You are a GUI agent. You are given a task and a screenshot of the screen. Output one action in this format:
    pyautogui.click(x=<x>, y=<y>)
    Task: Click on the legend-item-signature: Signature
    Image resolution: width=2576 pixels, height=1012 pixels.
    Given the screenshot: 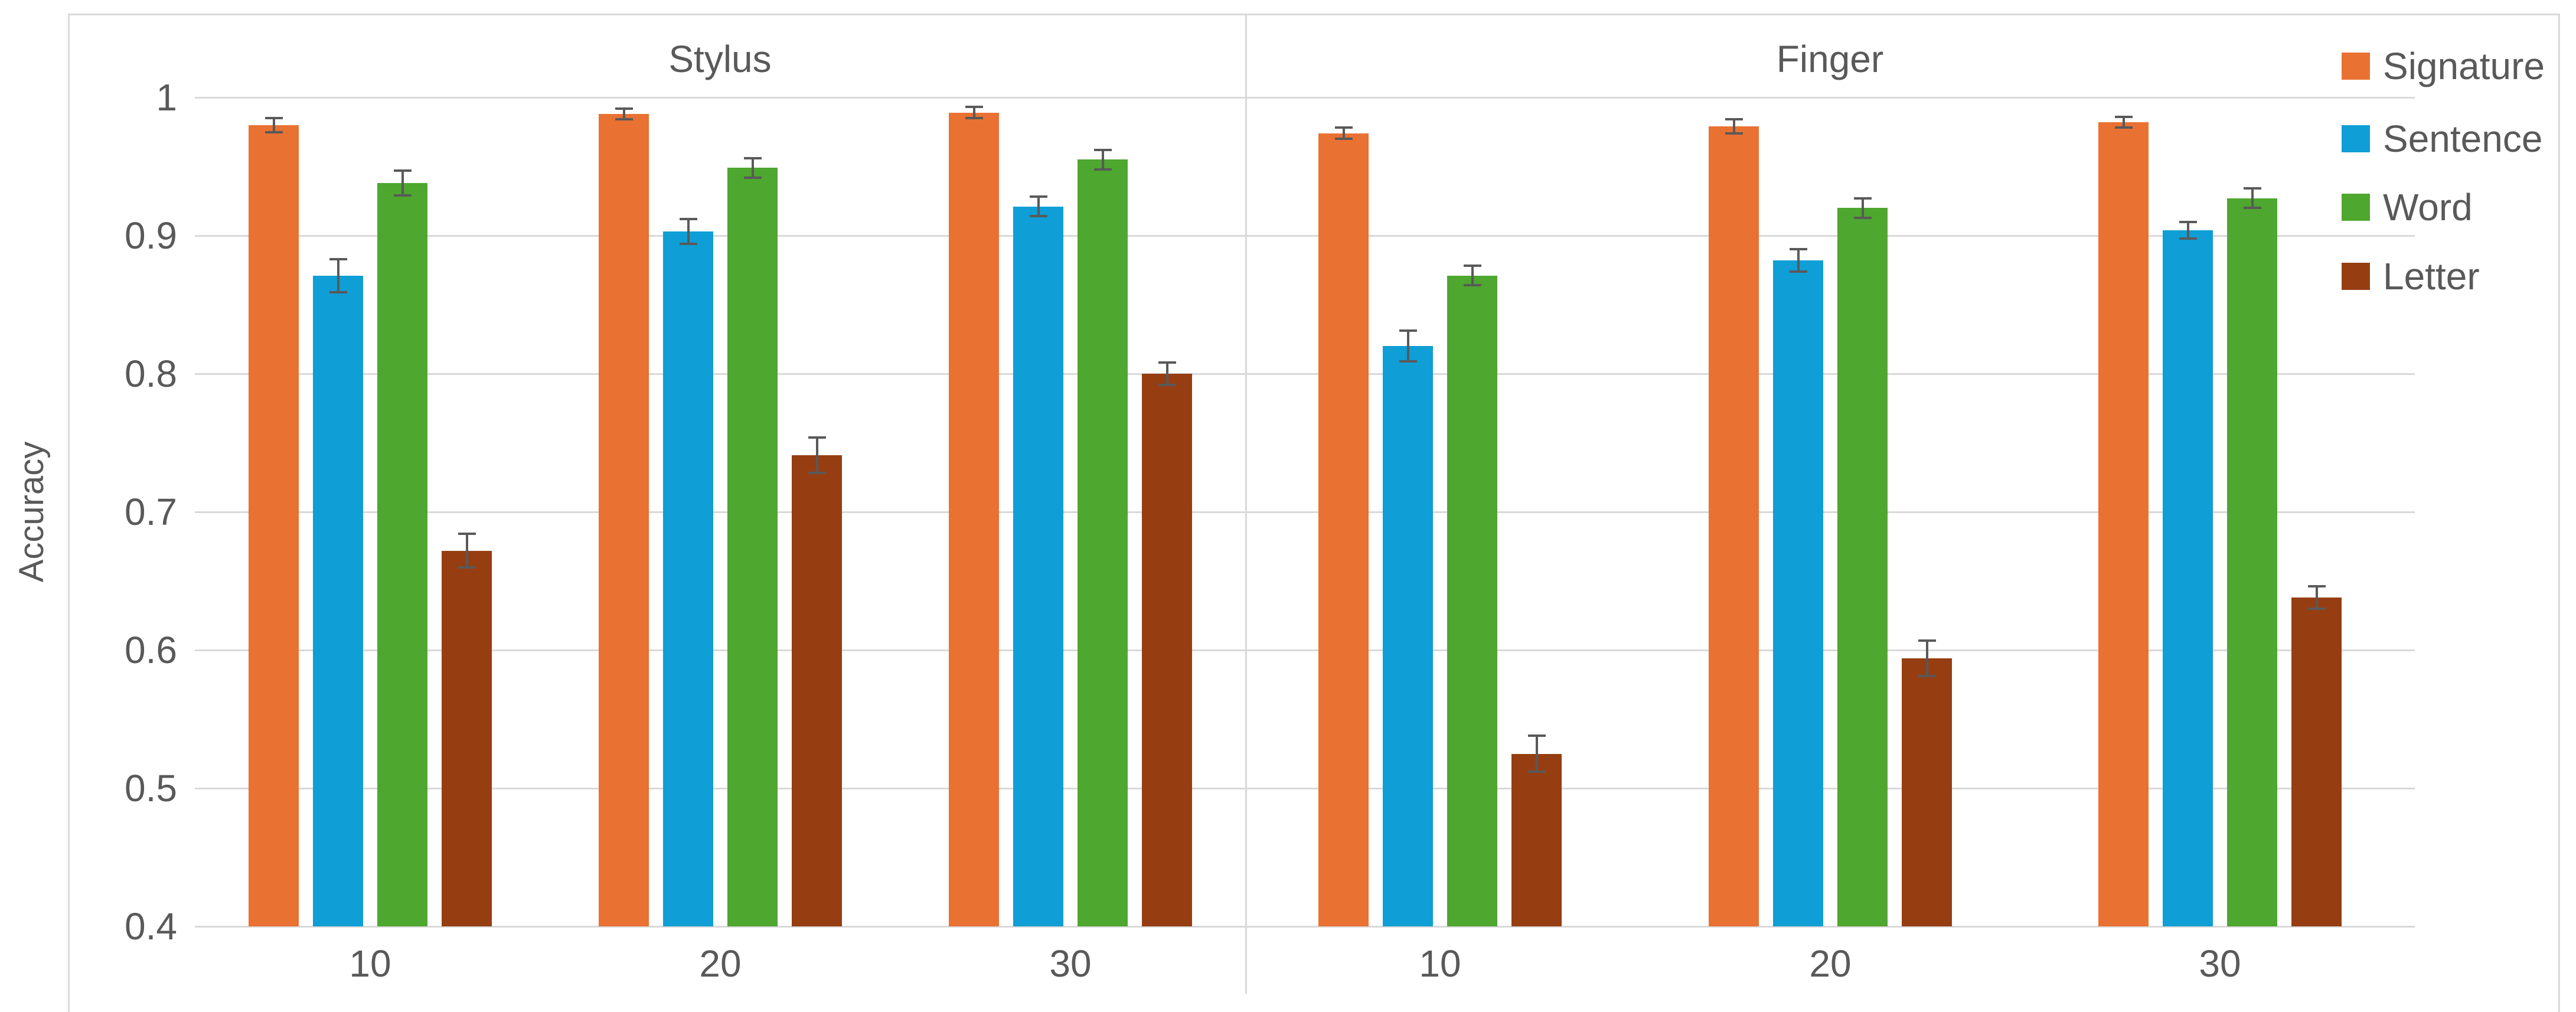 What is the action you would take?
    pyautogui.click(x=2443, y=66)
    